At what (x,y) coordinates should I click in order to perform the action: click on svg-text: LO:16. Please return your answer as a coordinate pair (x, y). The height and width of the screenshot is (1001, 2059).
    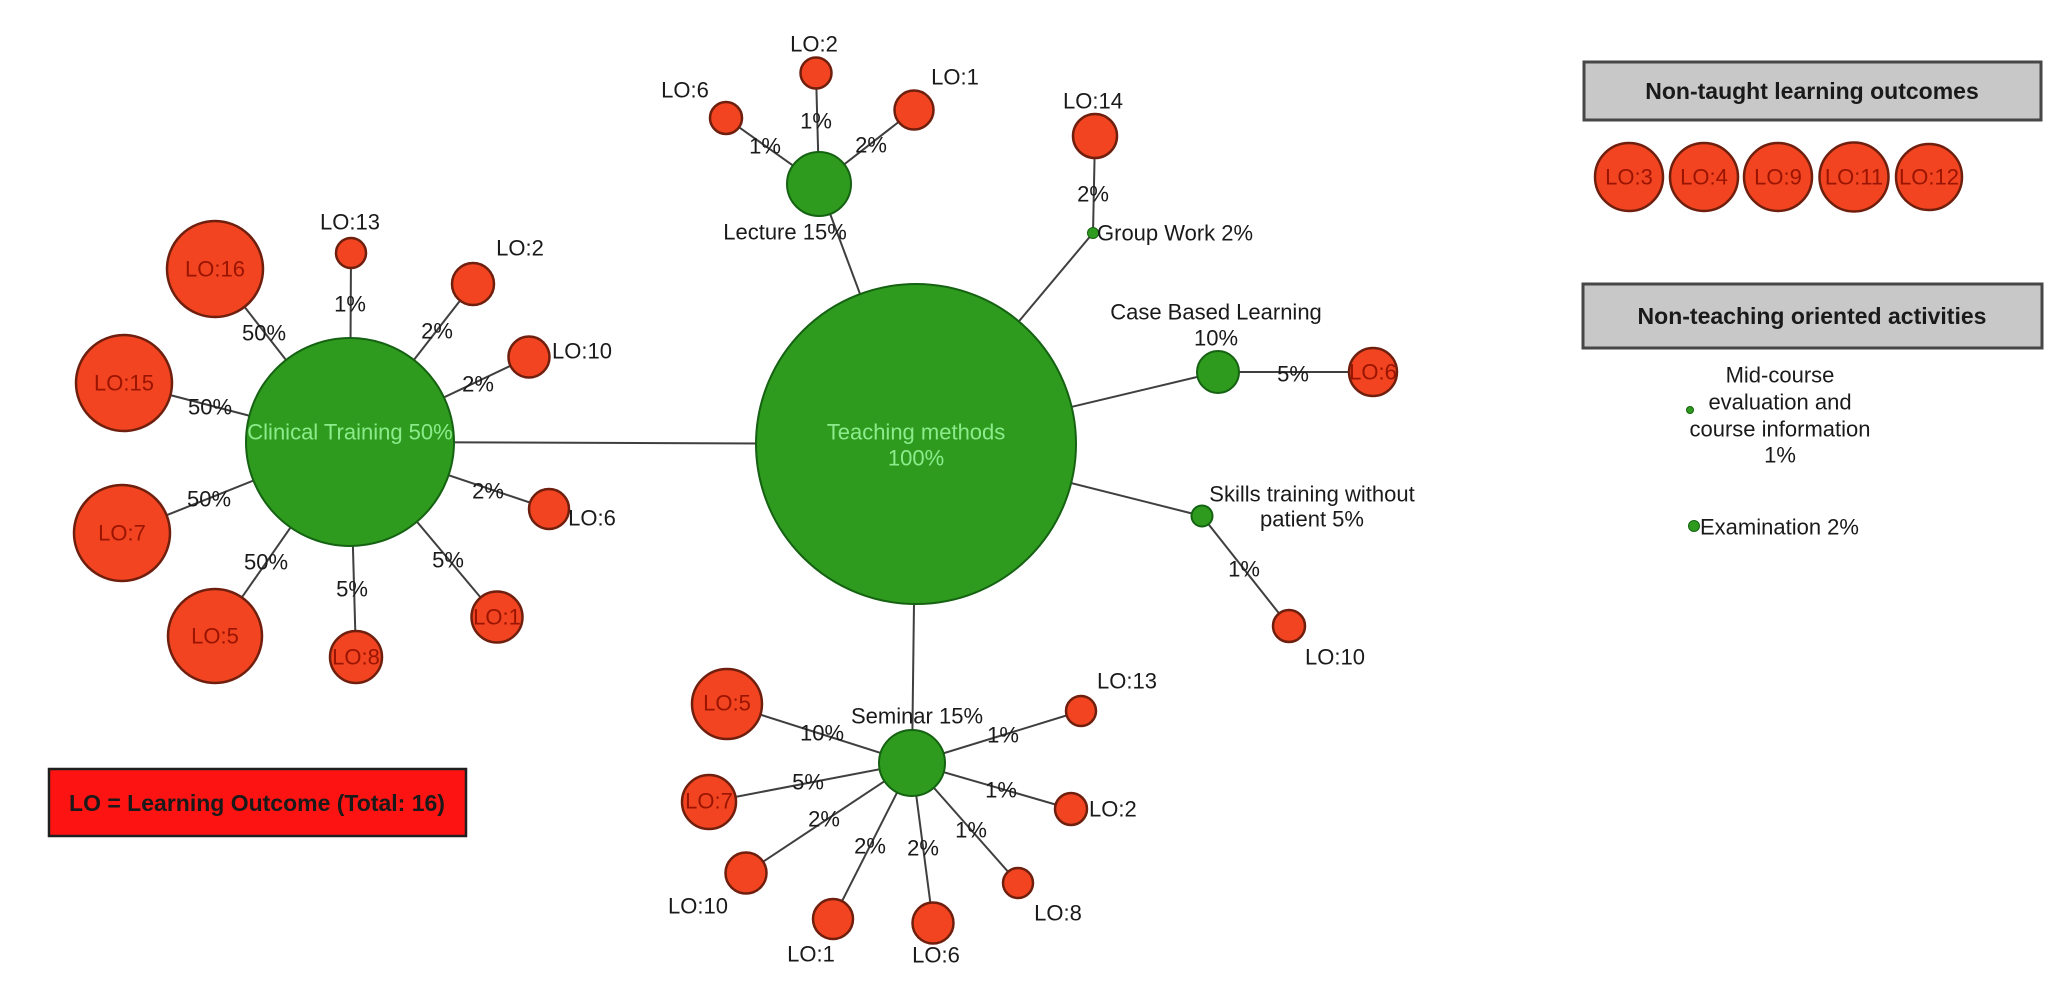
    Looking at the image, I should click on (215, 269).